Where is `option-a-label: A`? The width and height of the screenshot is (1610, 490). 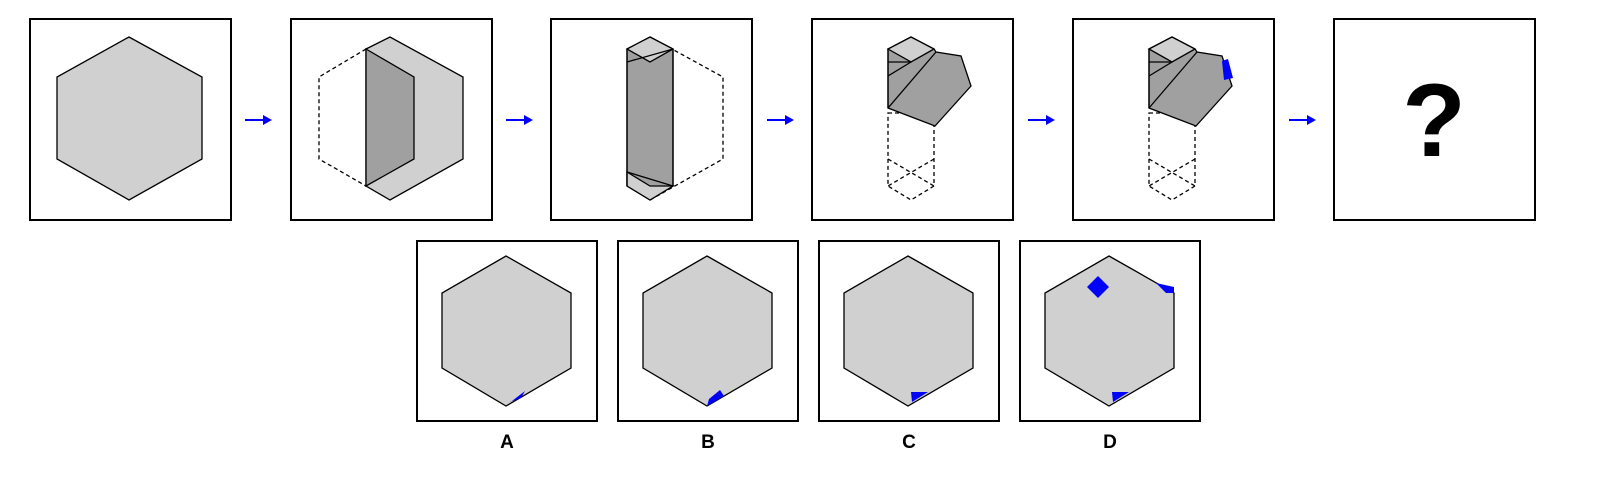
option-a-label: A is located at coordinates (507, 442).